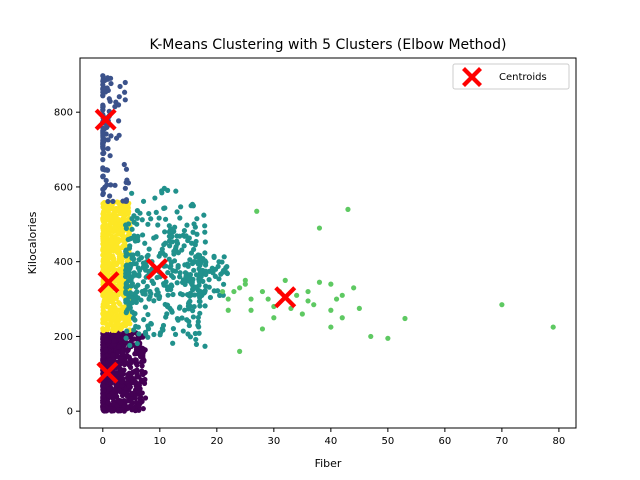  What do you see at coordinates (502, 441) in the screenshot?
I see `x-tick-label: 70` at bounding box center [502, 441].